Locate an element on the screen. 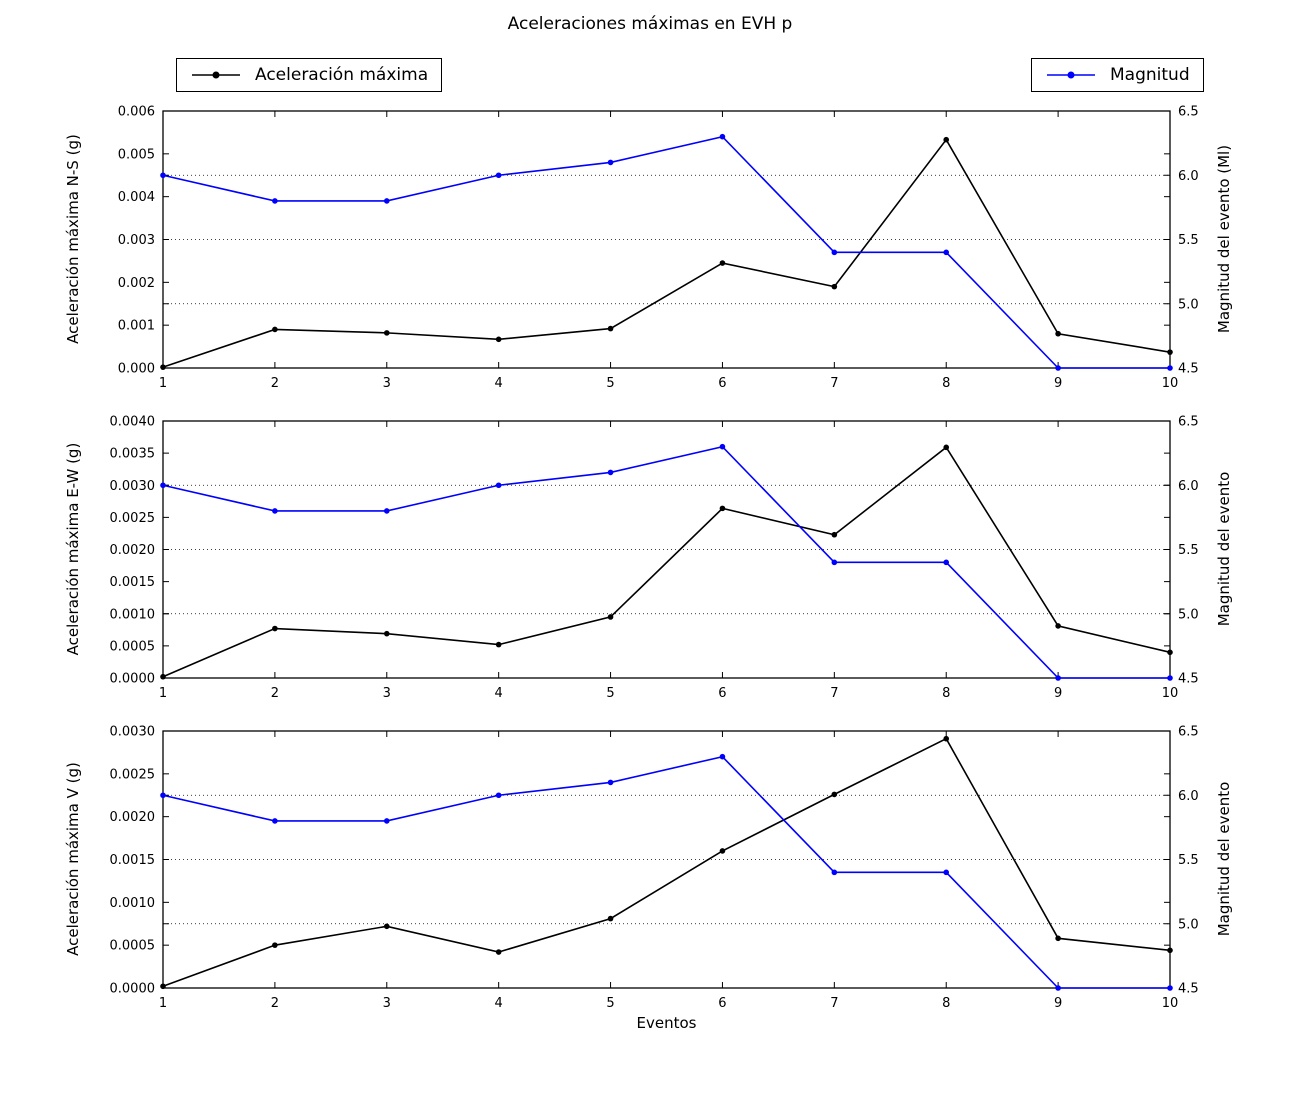 The image size is (1300, 1100). y-axis-label-ns: Aceleración máxima N-S (g) is located at coordinates (73, 239).